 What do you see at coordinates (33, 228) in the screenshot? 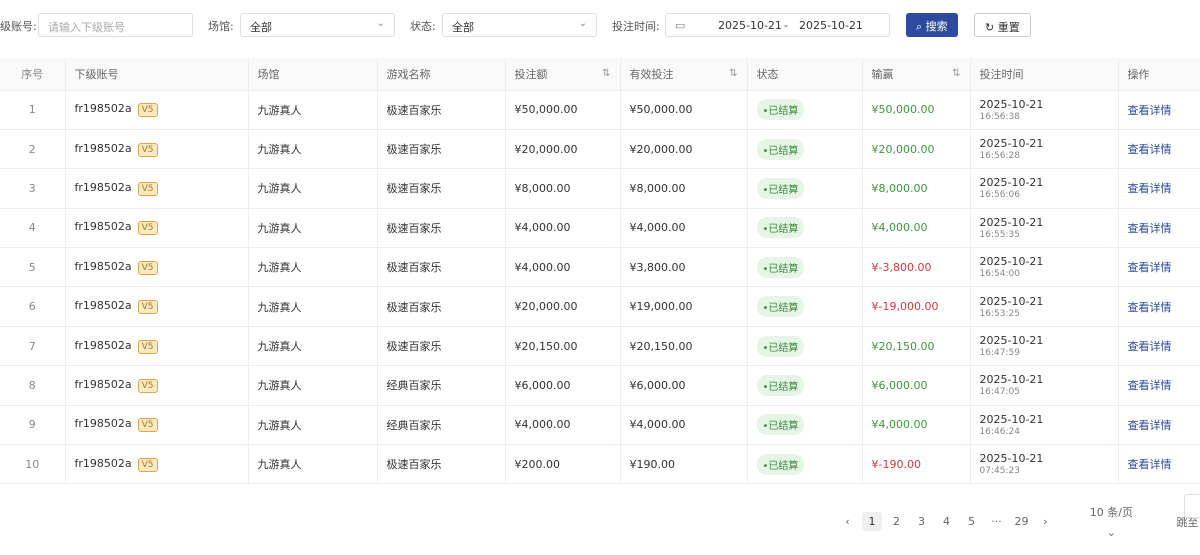
I see `row-index: 4` at bounding box center [33, 228].